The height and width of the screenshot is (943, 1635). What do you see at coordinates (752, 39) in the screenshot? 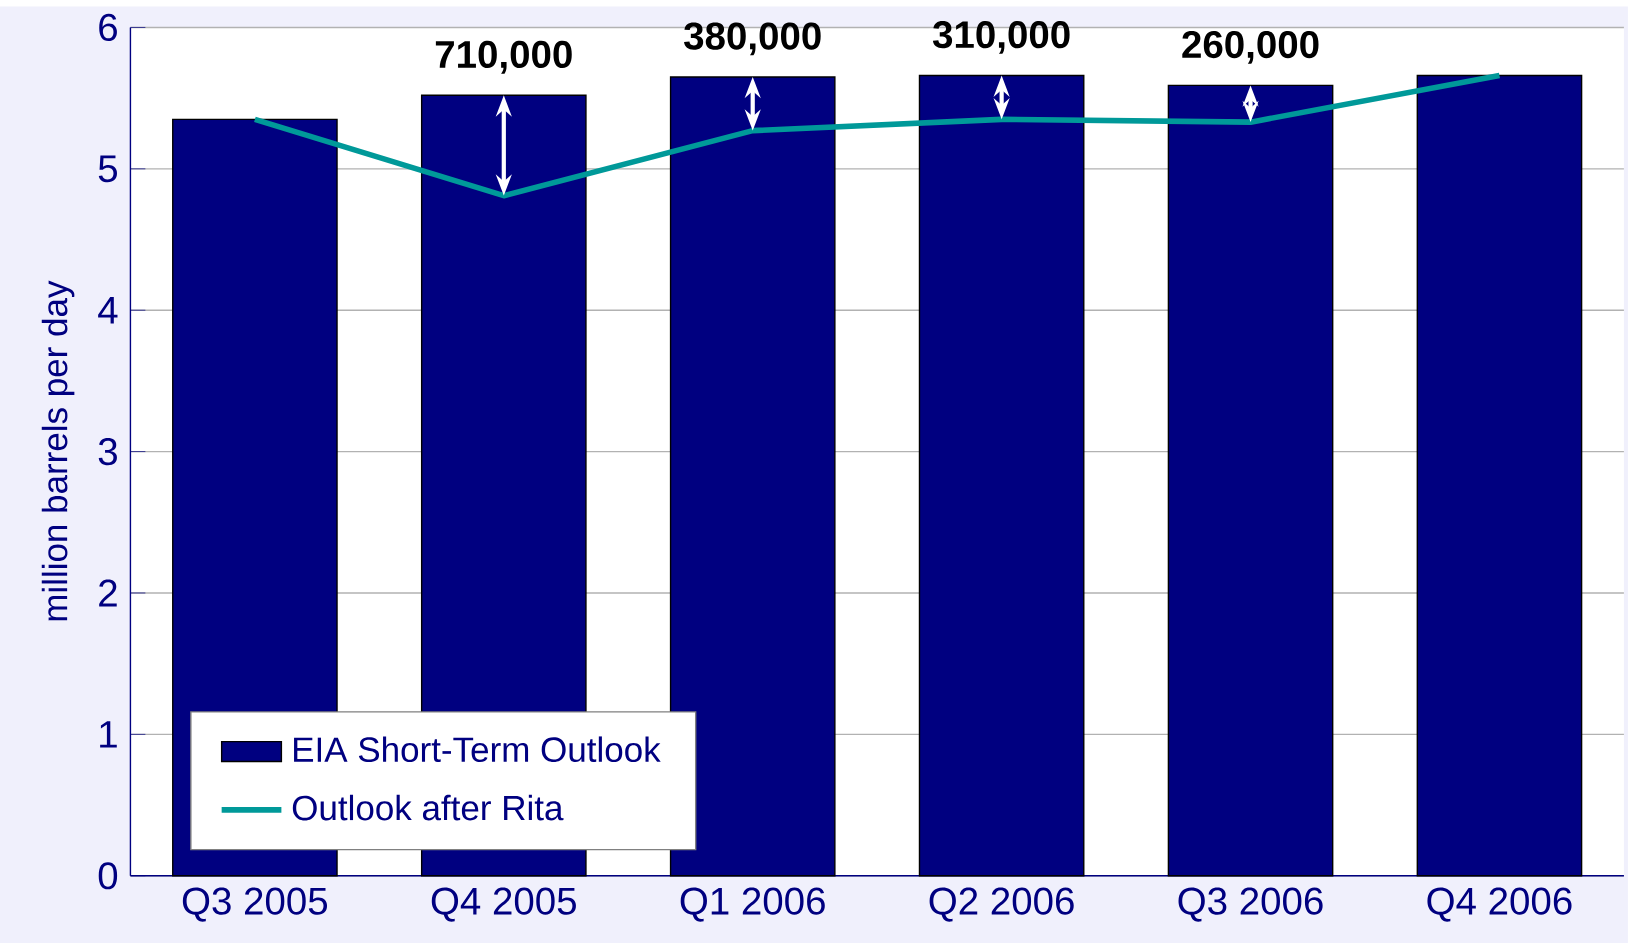
I see `annotation: 380,000` at bounding box center [752, 39].